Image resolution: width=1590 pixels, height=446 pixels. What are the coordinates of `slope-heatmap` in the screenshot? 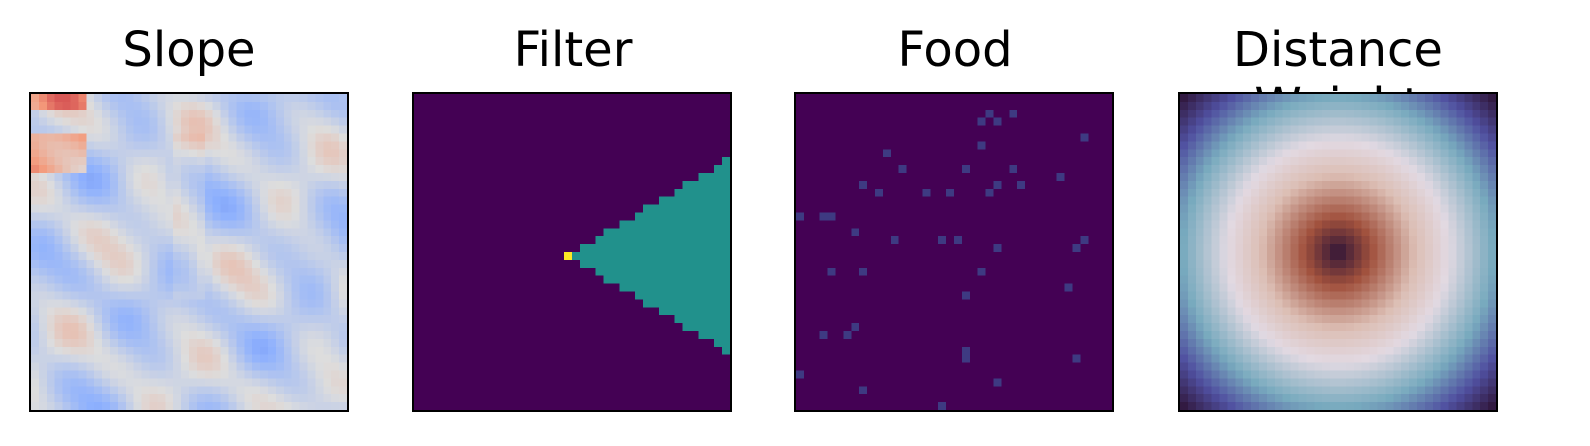 It's located at (189, 252).